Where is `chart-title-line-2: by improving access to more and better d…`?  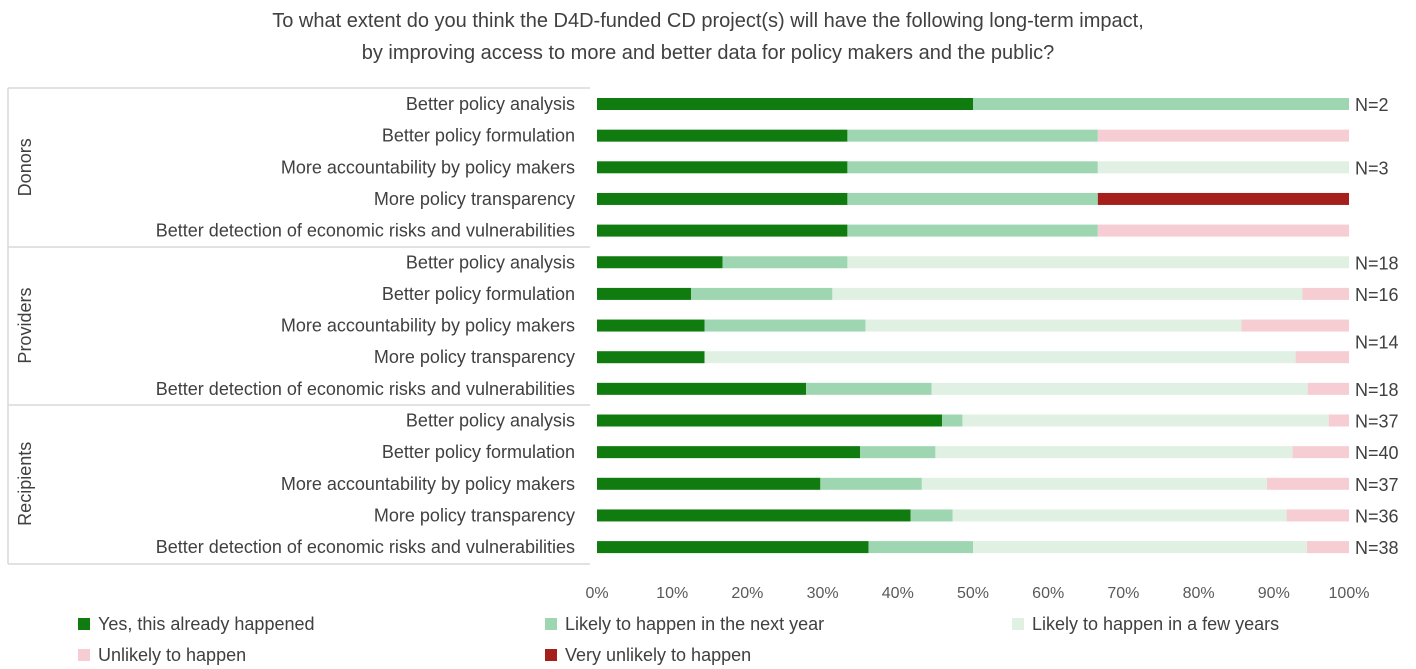
chart-title-line-2: by improving access to more and better d… is located at coordinates (708, 53).